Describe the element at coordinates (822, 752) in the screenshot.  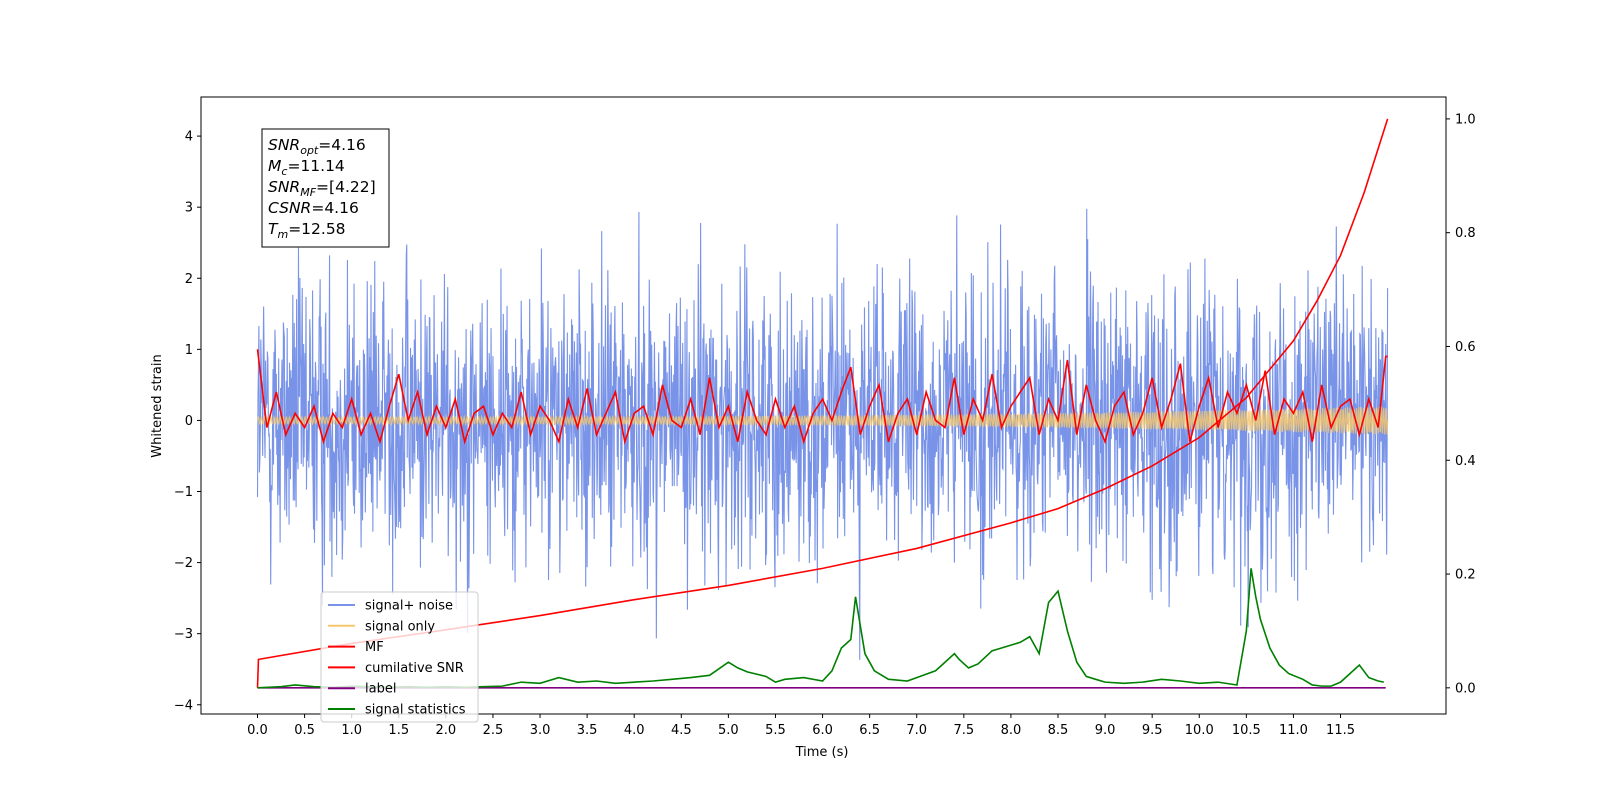
I see `x-axis-label: Time (s)` at that location.